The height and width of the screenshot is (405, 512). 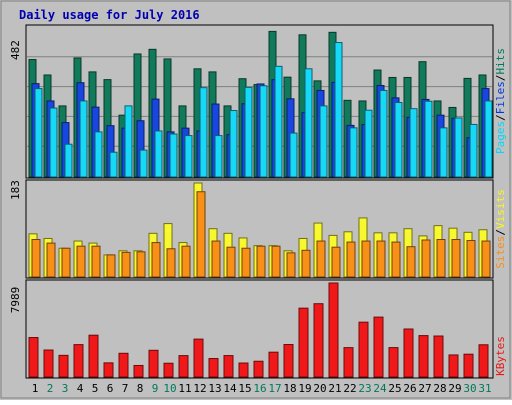 I want to click on x-tick-label: 16, so click(x=259, y=388).